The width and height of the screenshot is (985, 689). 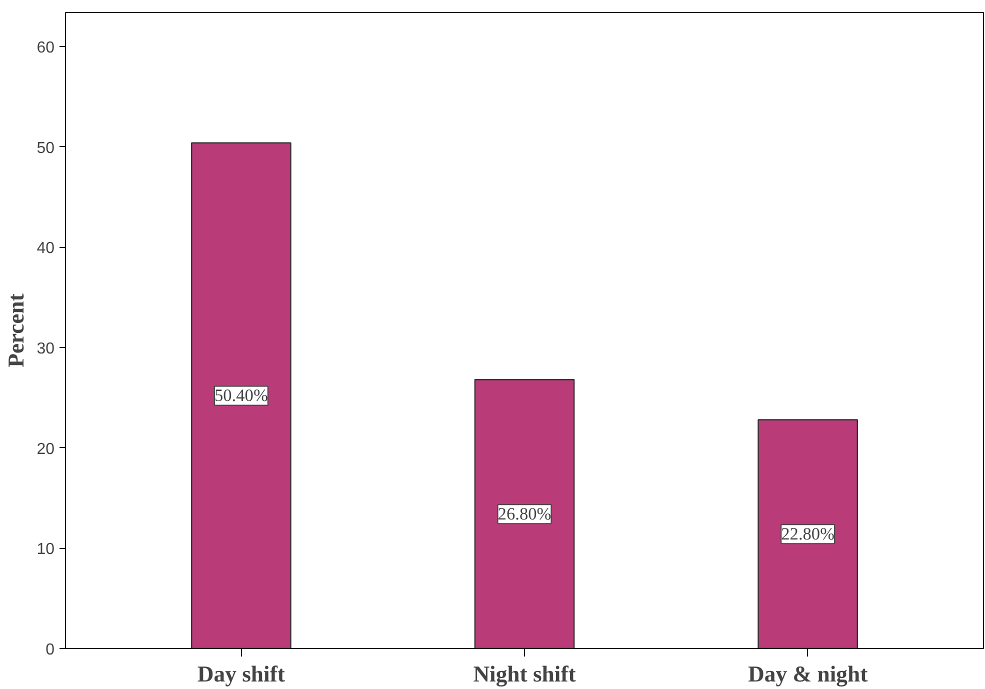 I want to click on y-tick-label: 30, so click(x=45, y=349).